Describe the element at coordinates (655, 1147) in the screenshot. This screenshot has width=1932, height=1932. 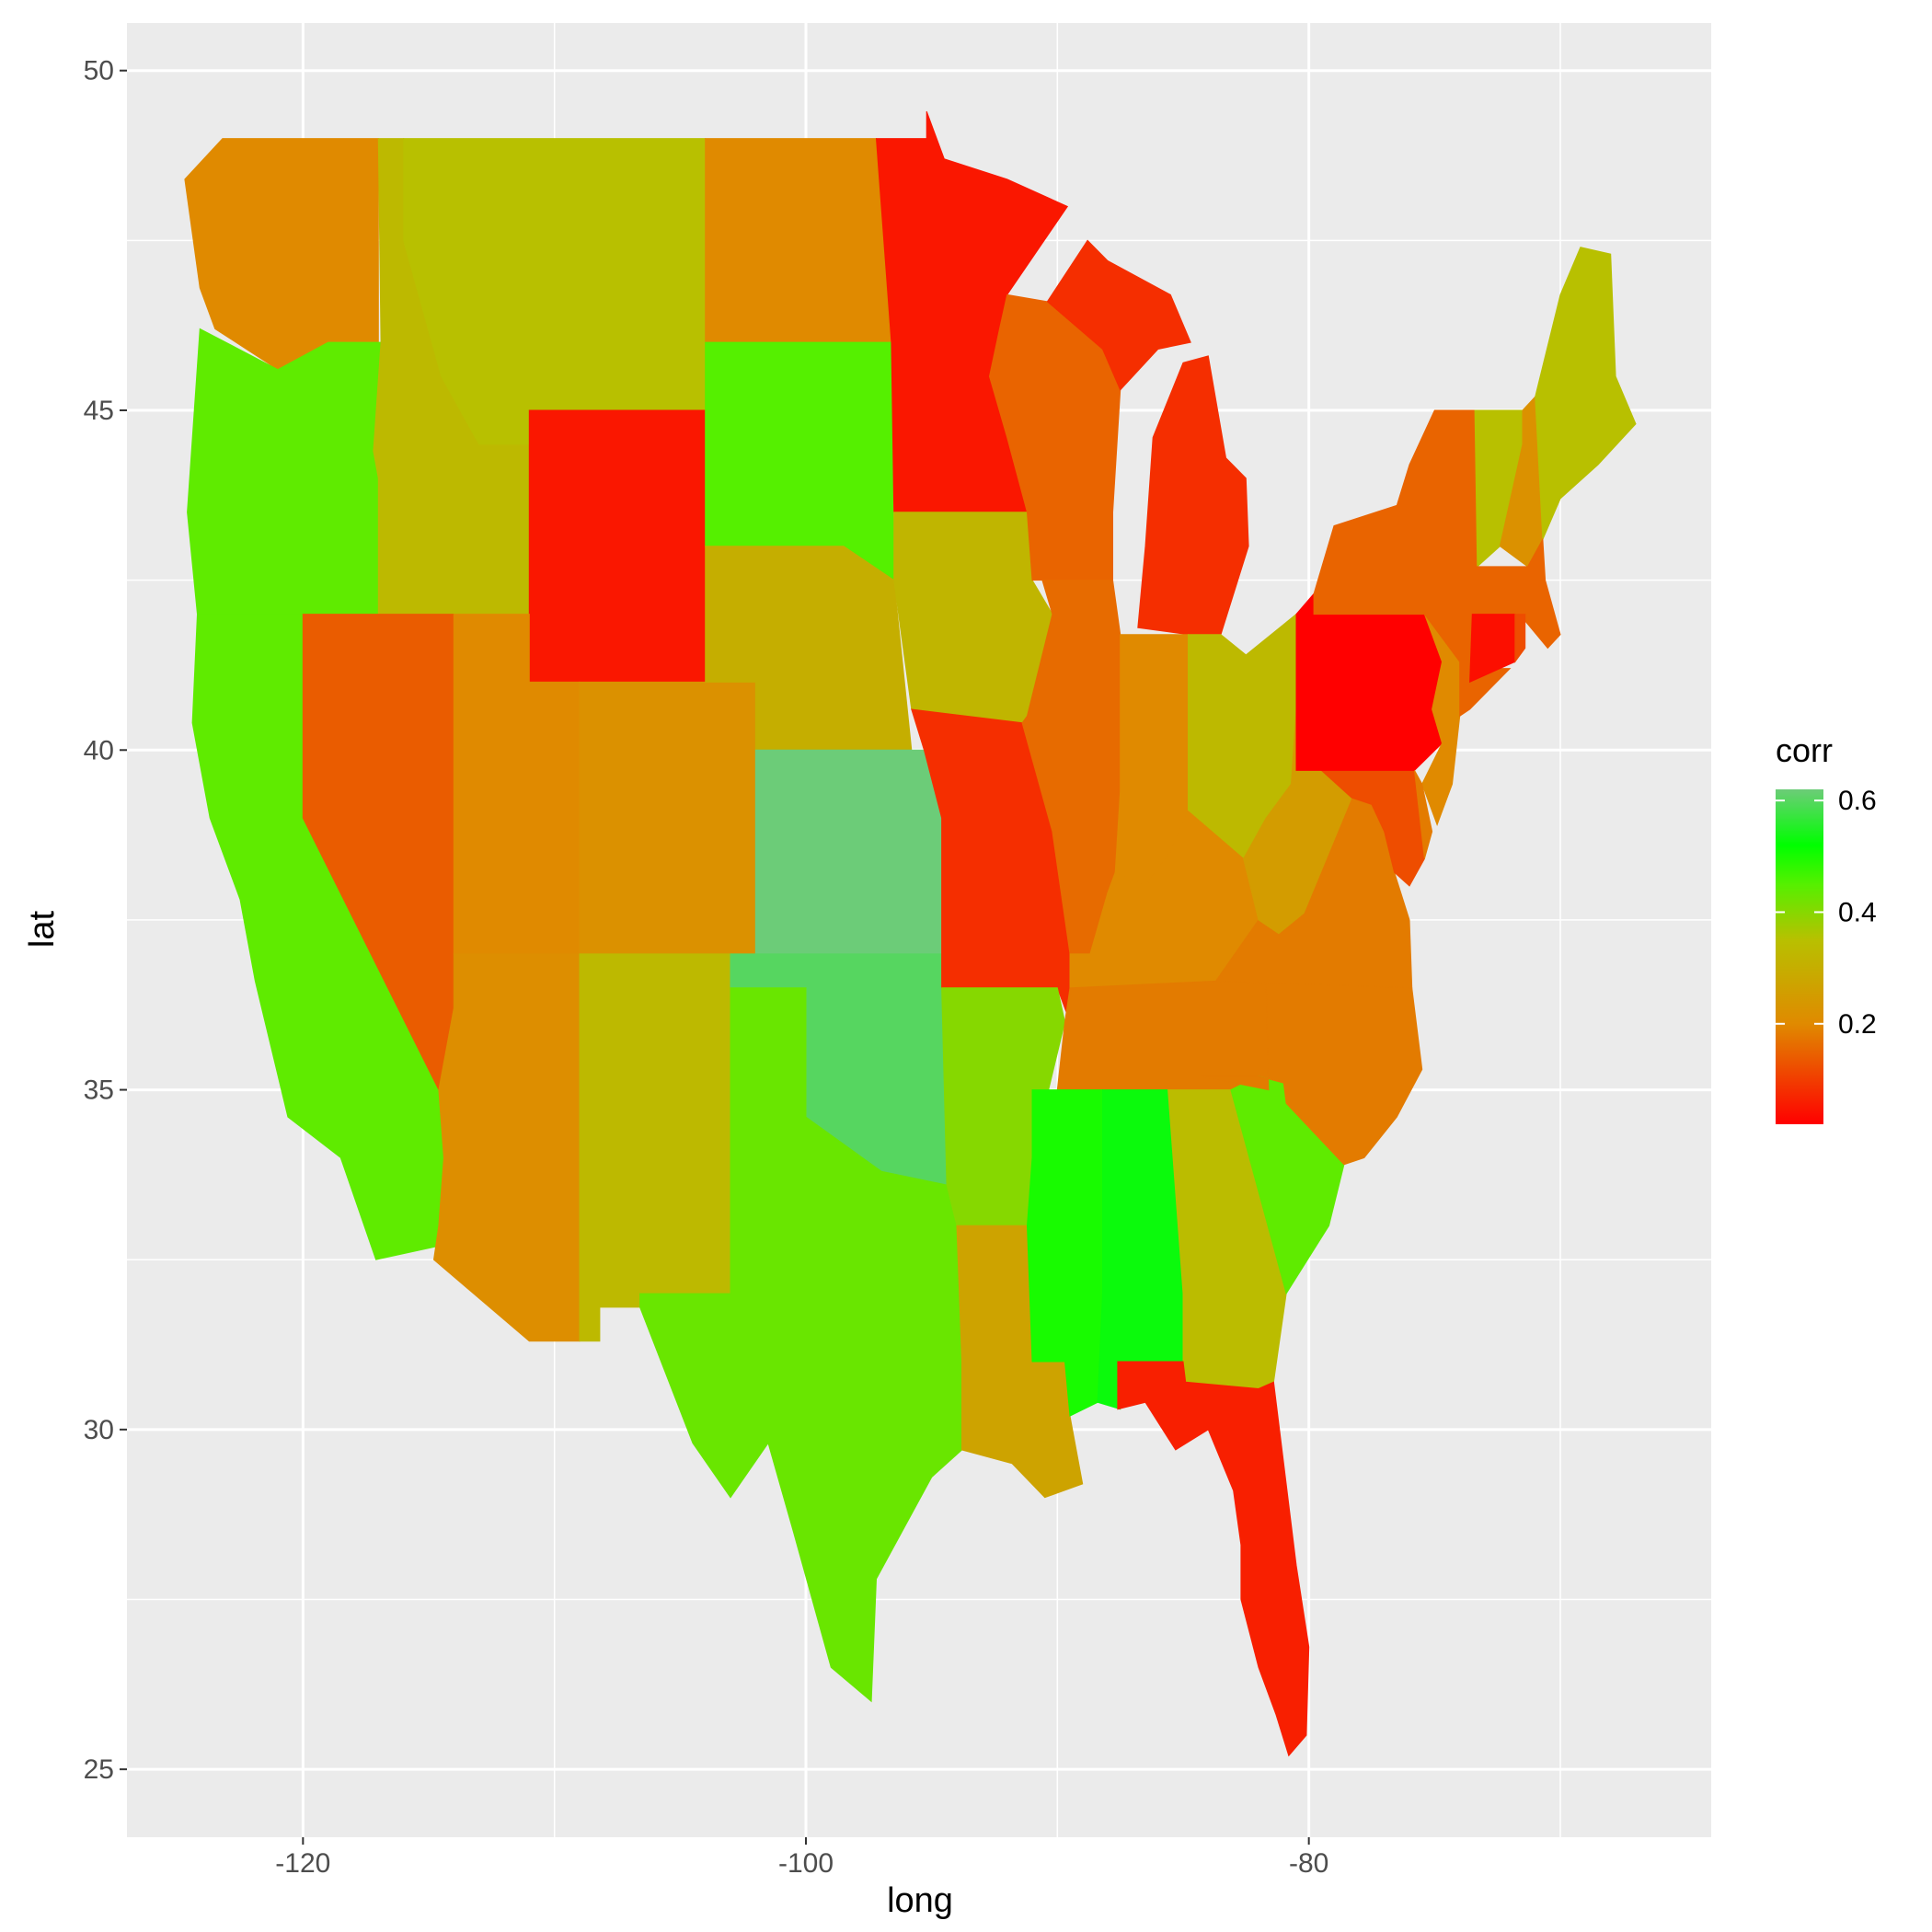
I see `state-new-mexico` at that location.